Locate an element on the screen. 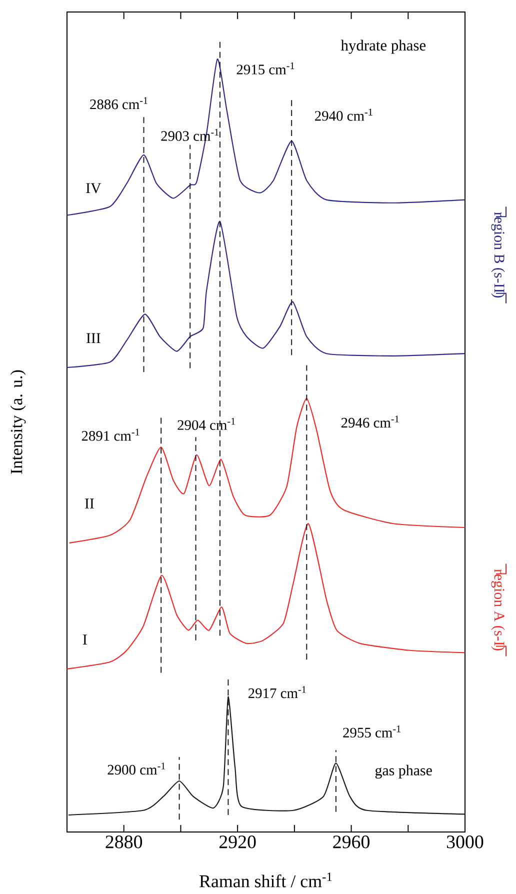  x-tick-label: 2880 is located at coordinates (124, 842).